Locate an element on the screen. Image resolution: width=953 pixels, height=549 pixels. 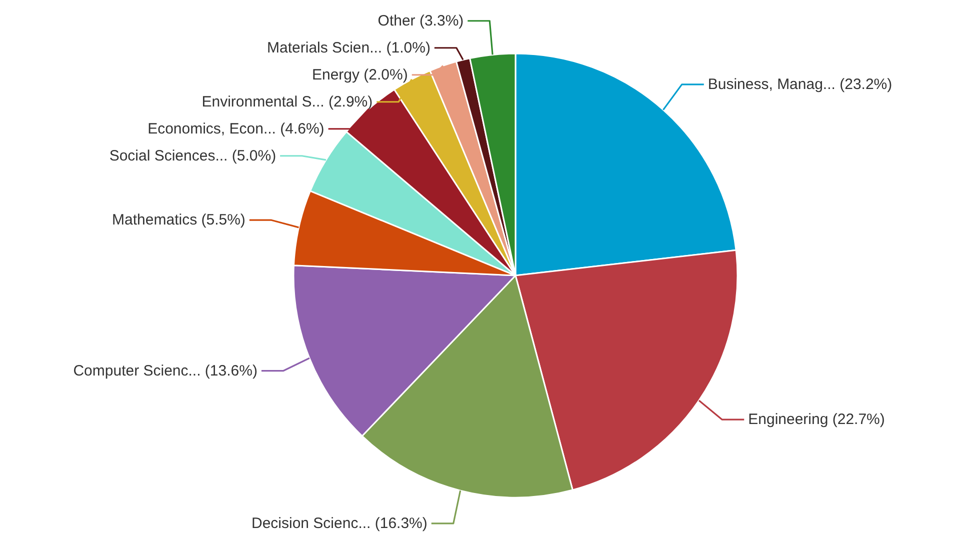
slice-label: Economics, Econ... (4.6%) is located at coordinates (236, 129).